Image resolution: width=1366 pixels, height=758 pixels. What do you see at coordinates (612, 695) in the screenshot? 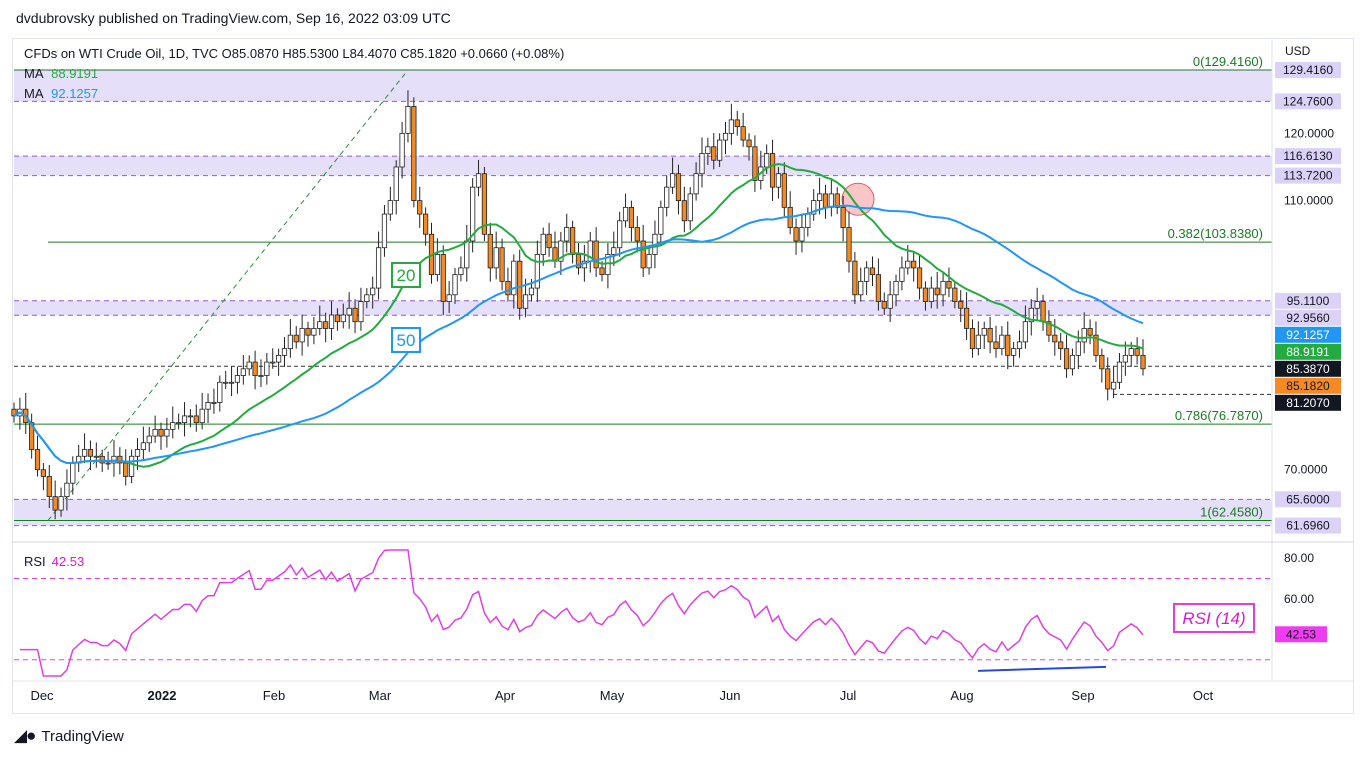
I see `time-tick: May` at bounding box center [612, 695].